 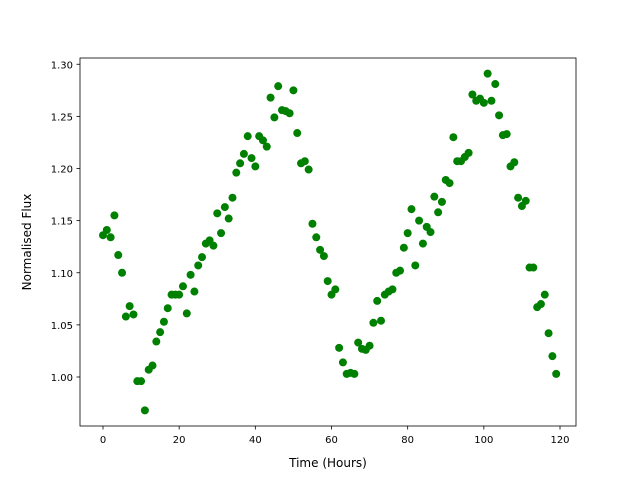 What do you see at coordinates (62, 222) in the screenshot?
I see `y-tick-label: 1.15` at bounding box center [62, 222].